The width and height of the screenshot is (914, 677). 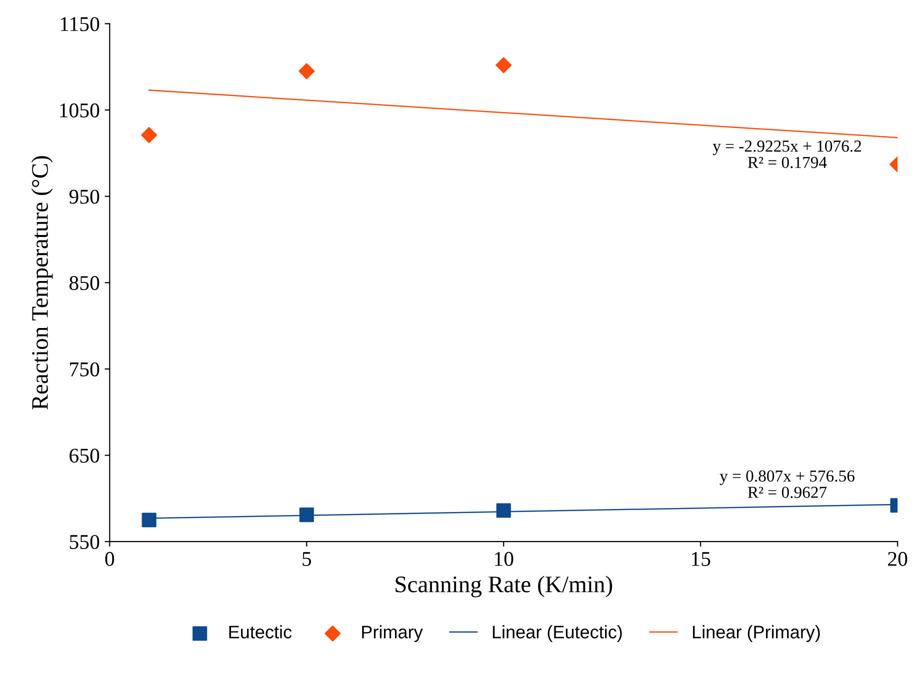 What do you see at coordinates (80, 110) in the screenshot?
I see `y-tick-label: 1050` at bounding box center [80, 110].